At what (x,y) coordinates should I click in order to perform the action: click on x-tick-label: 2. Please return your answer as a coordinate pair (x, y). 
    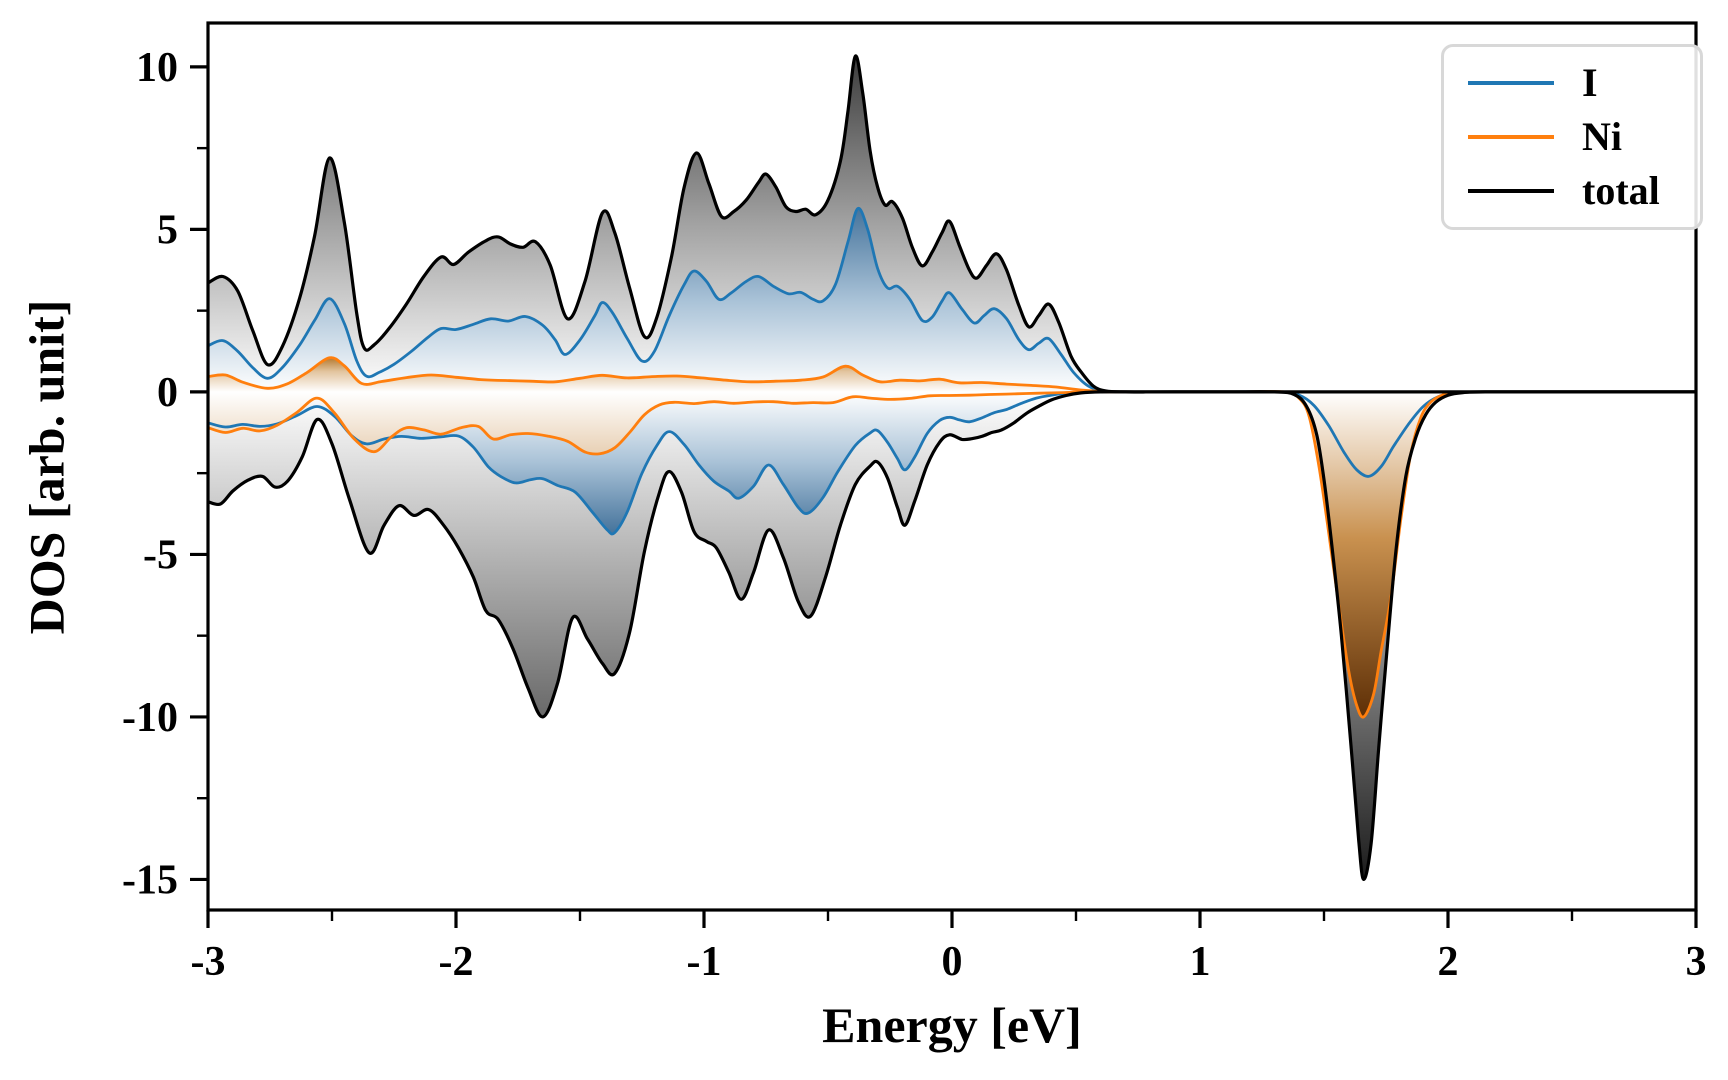
    Looking at the image, I should click on (1448, 962).